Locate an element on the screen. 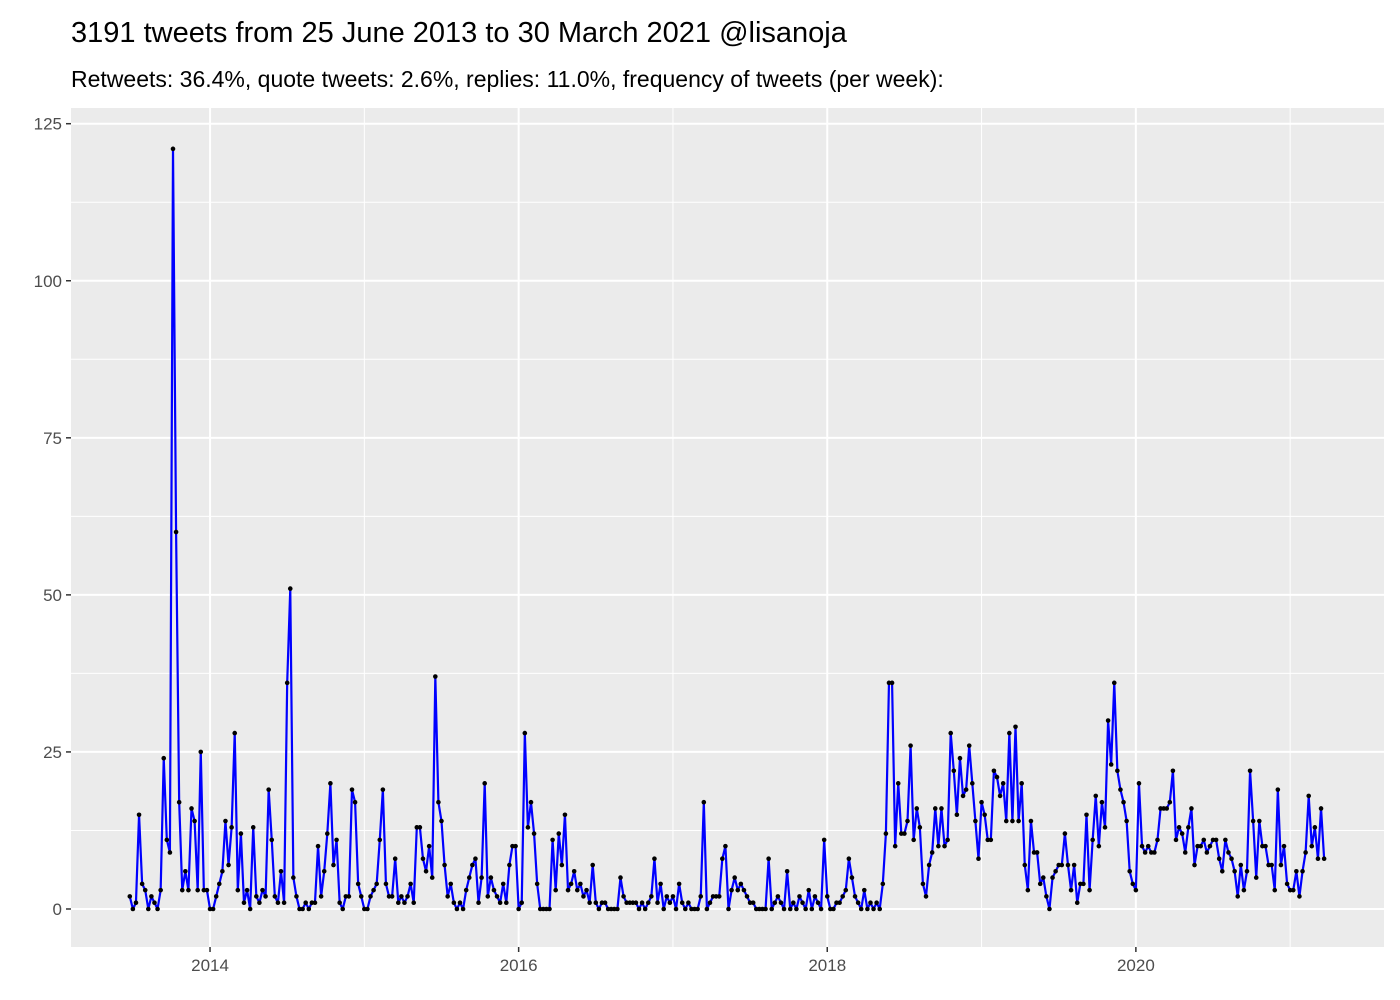 This screenshot has width=1400, height=1000. x-tick-label: 2016 is located at coordinates (519, 965).